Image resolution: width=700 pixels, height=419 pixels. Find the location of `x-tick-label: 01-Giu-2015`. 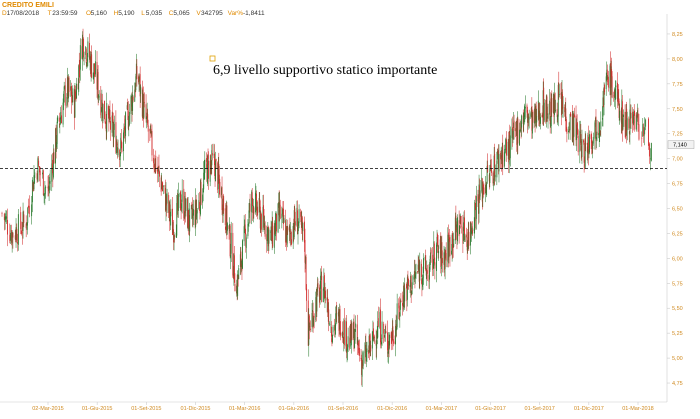

x-tick-label: 01-Giu-2015 is located at coordinates (97, 409).